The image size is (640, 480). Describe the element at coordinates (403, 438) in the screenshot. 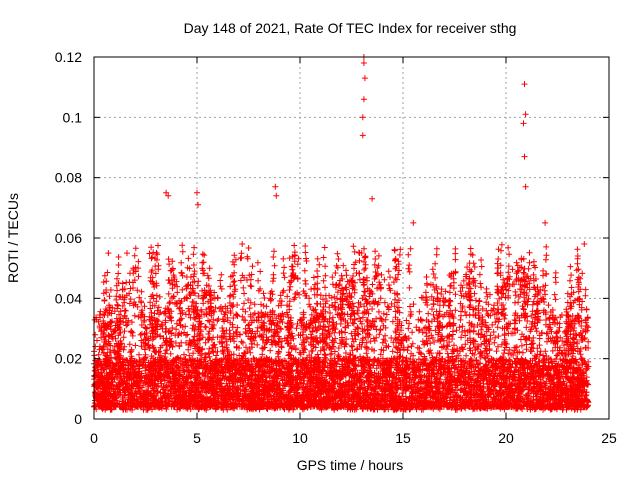

I see `x-tick-label: 15` at that location.